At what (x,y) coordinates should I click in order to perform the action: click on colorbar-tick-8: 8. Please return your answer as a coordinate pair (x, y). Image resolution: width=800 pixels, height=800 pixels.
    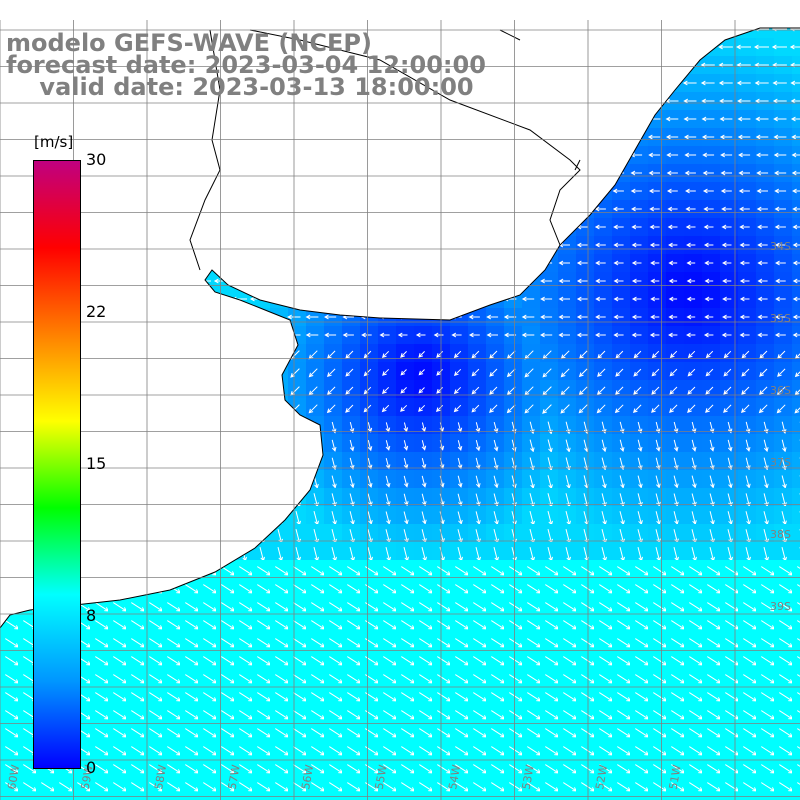
    Looking at the image, I should click on (91, 615).